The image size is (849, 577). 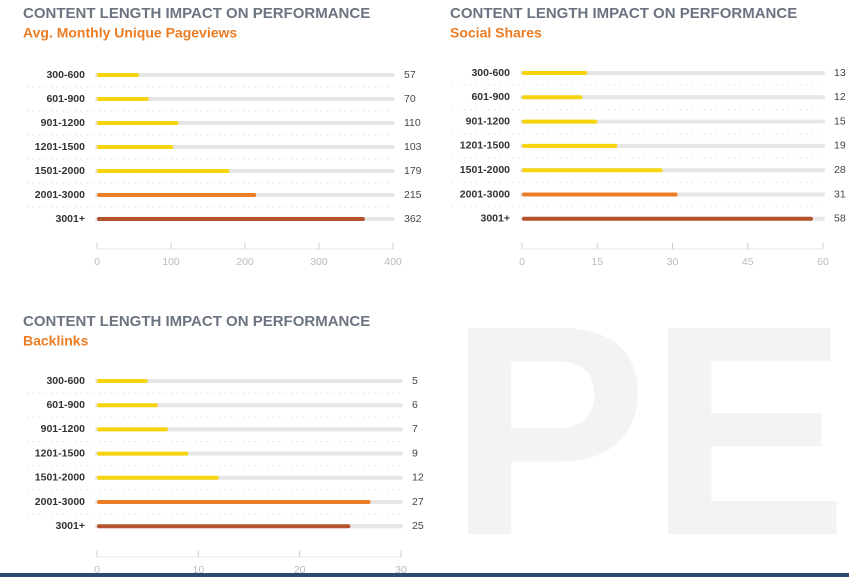 I want to click on value-label: 6, so click(x=415, y=405).